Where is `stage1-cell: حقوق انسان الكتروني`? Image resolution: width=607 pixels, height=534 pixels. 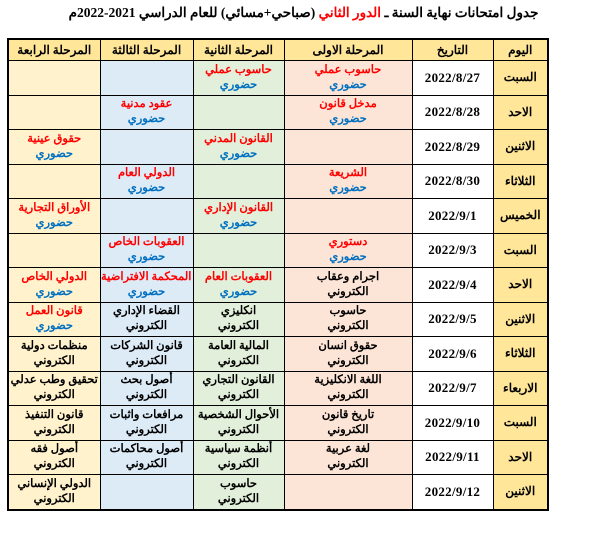
stage1-cell: حقوق انسان الكتروني is located at coordinates (348, 354).